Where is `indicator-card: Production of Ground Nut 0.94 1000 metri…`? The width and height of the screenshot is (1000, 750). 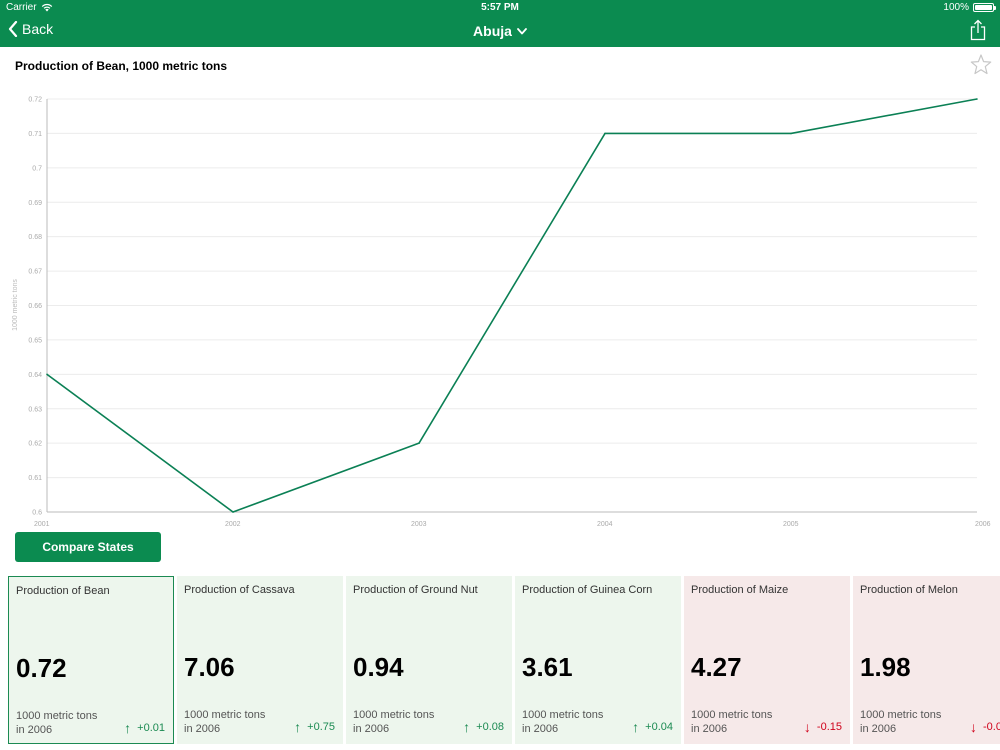
indicator-card: Production of Ground Nut 0.94 1000 metri… is located at coordinates (429, 660).